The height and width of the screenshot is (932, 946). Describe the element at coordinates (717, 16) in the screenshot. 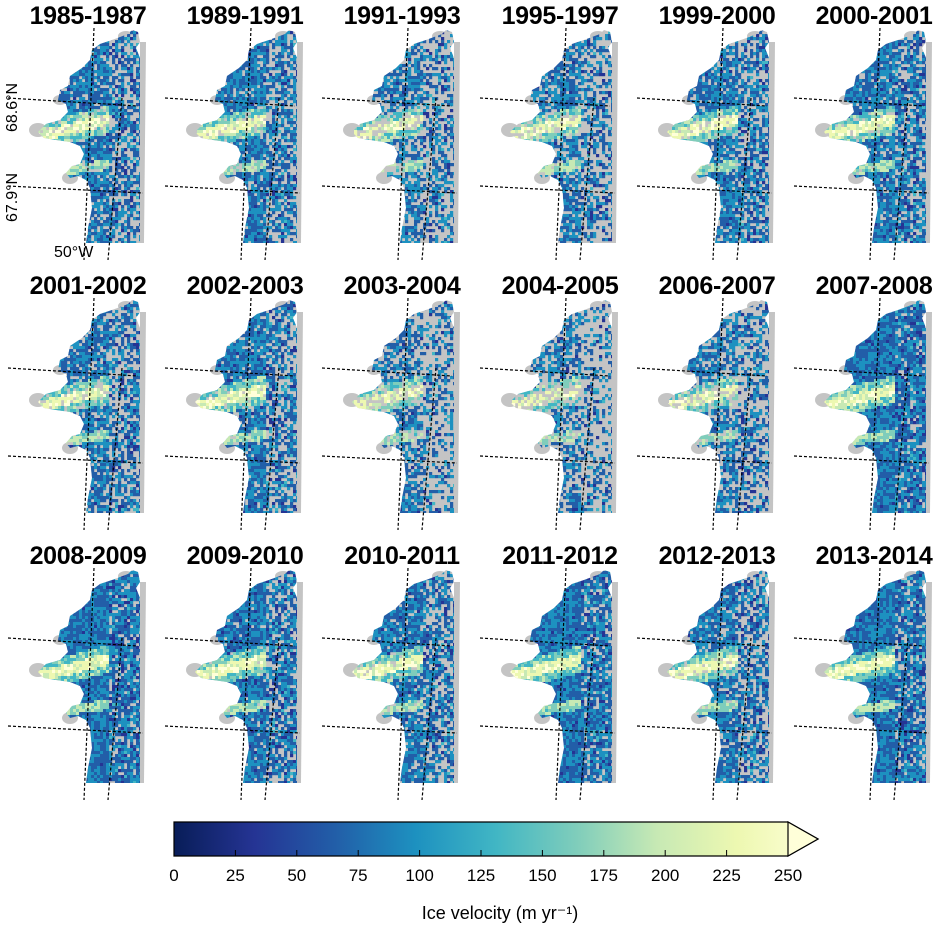

I see `panel-title: 1999-2000` at that location.